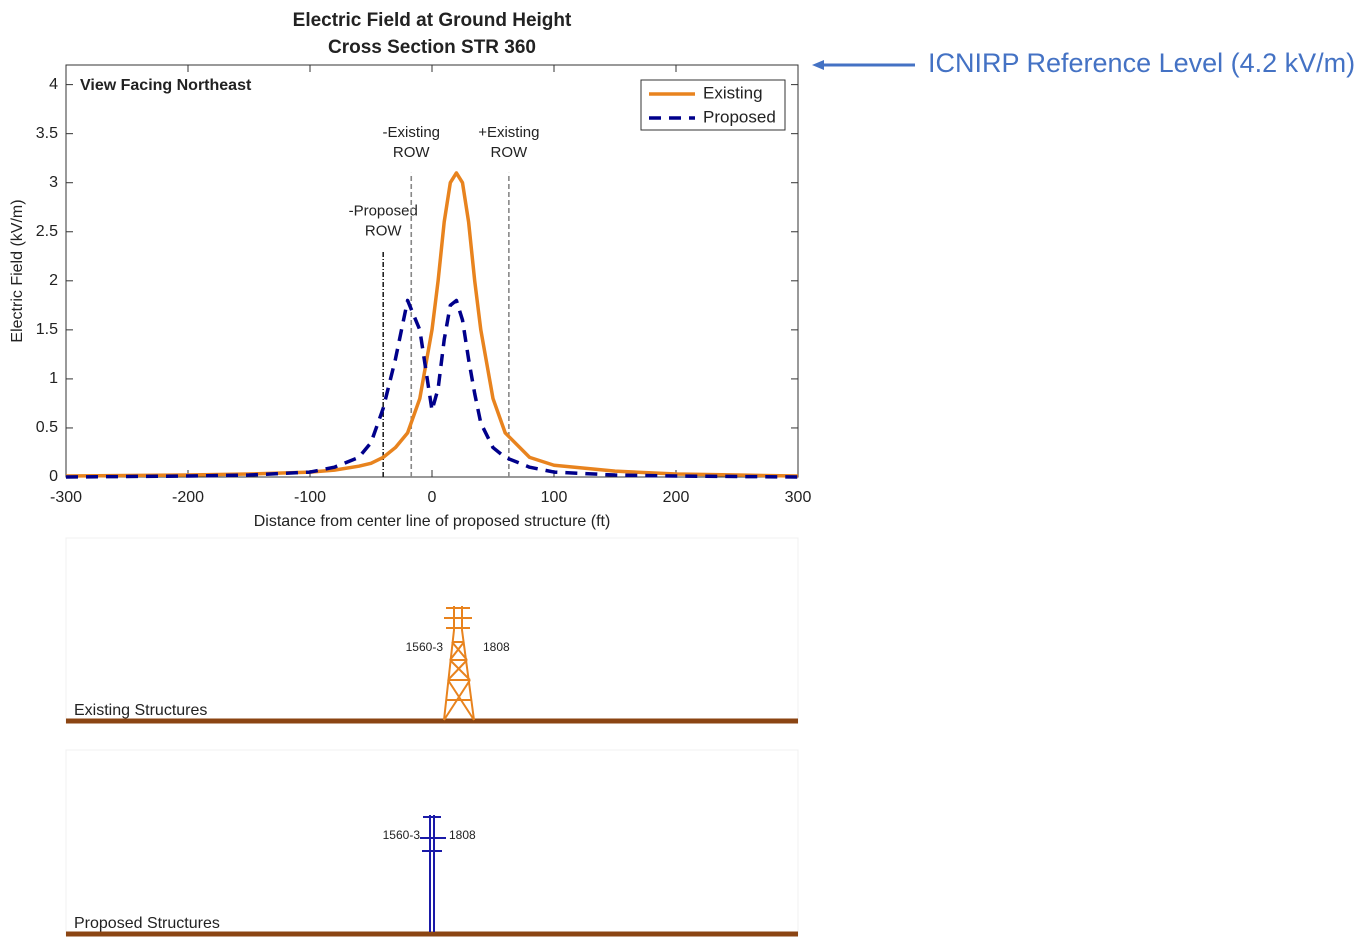  What do you see at coordinates (713, 105) in the screenshot?
I see `legend-box` at bounding box center [713, 105].